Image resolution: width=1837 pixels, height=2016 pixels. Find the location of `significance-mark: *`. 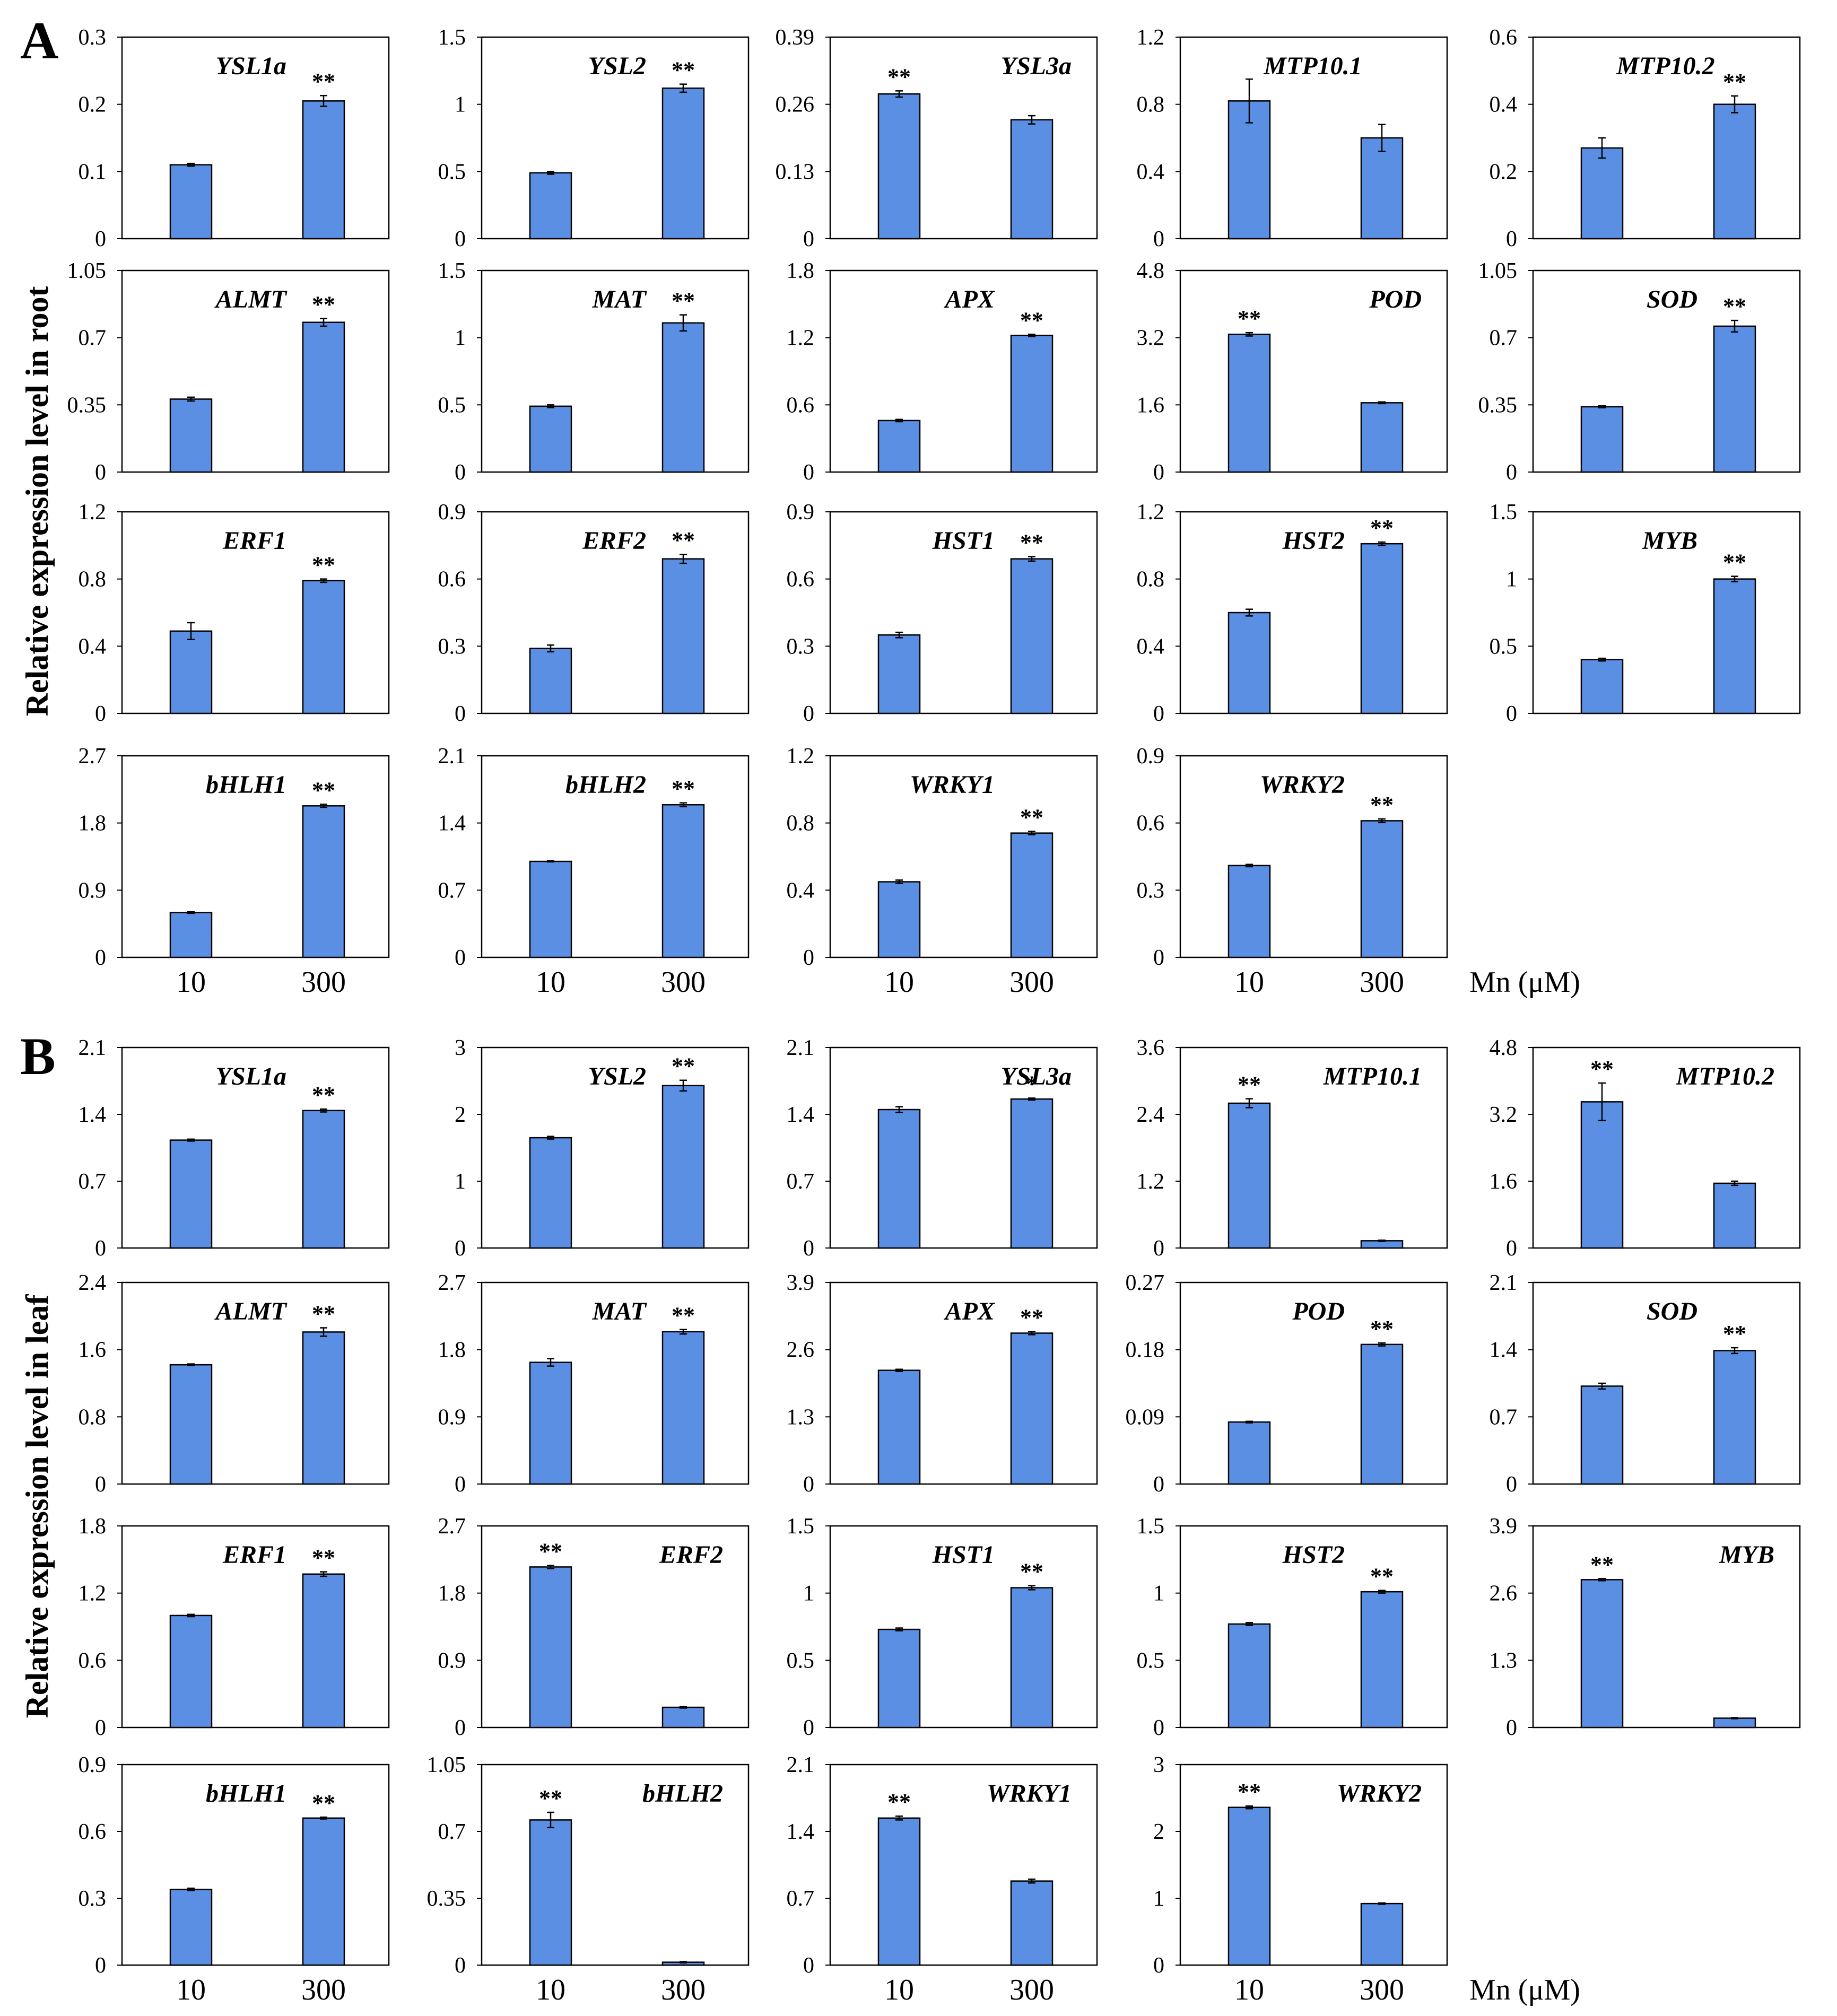

significance-mark: * is located at coordinates (1032, 1084).